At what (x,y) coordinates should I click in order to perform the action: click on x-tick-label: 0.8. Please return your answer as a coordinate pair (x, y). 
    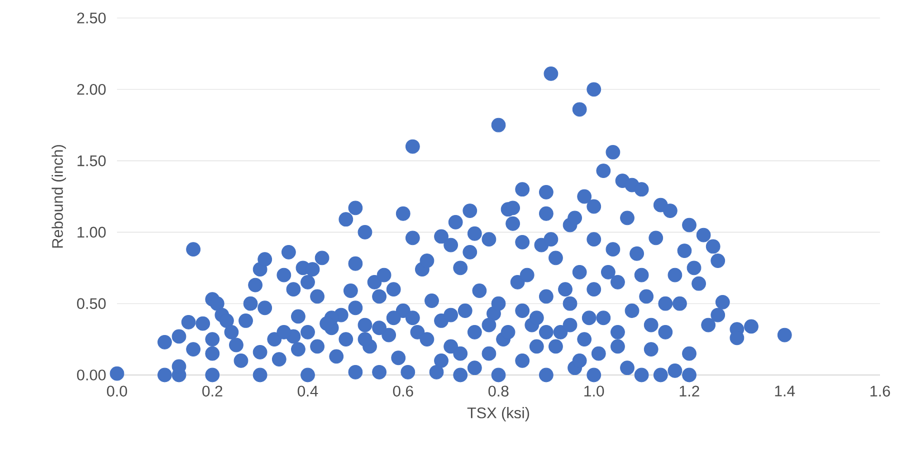
    Looking at the image, I should click on (498, 391).